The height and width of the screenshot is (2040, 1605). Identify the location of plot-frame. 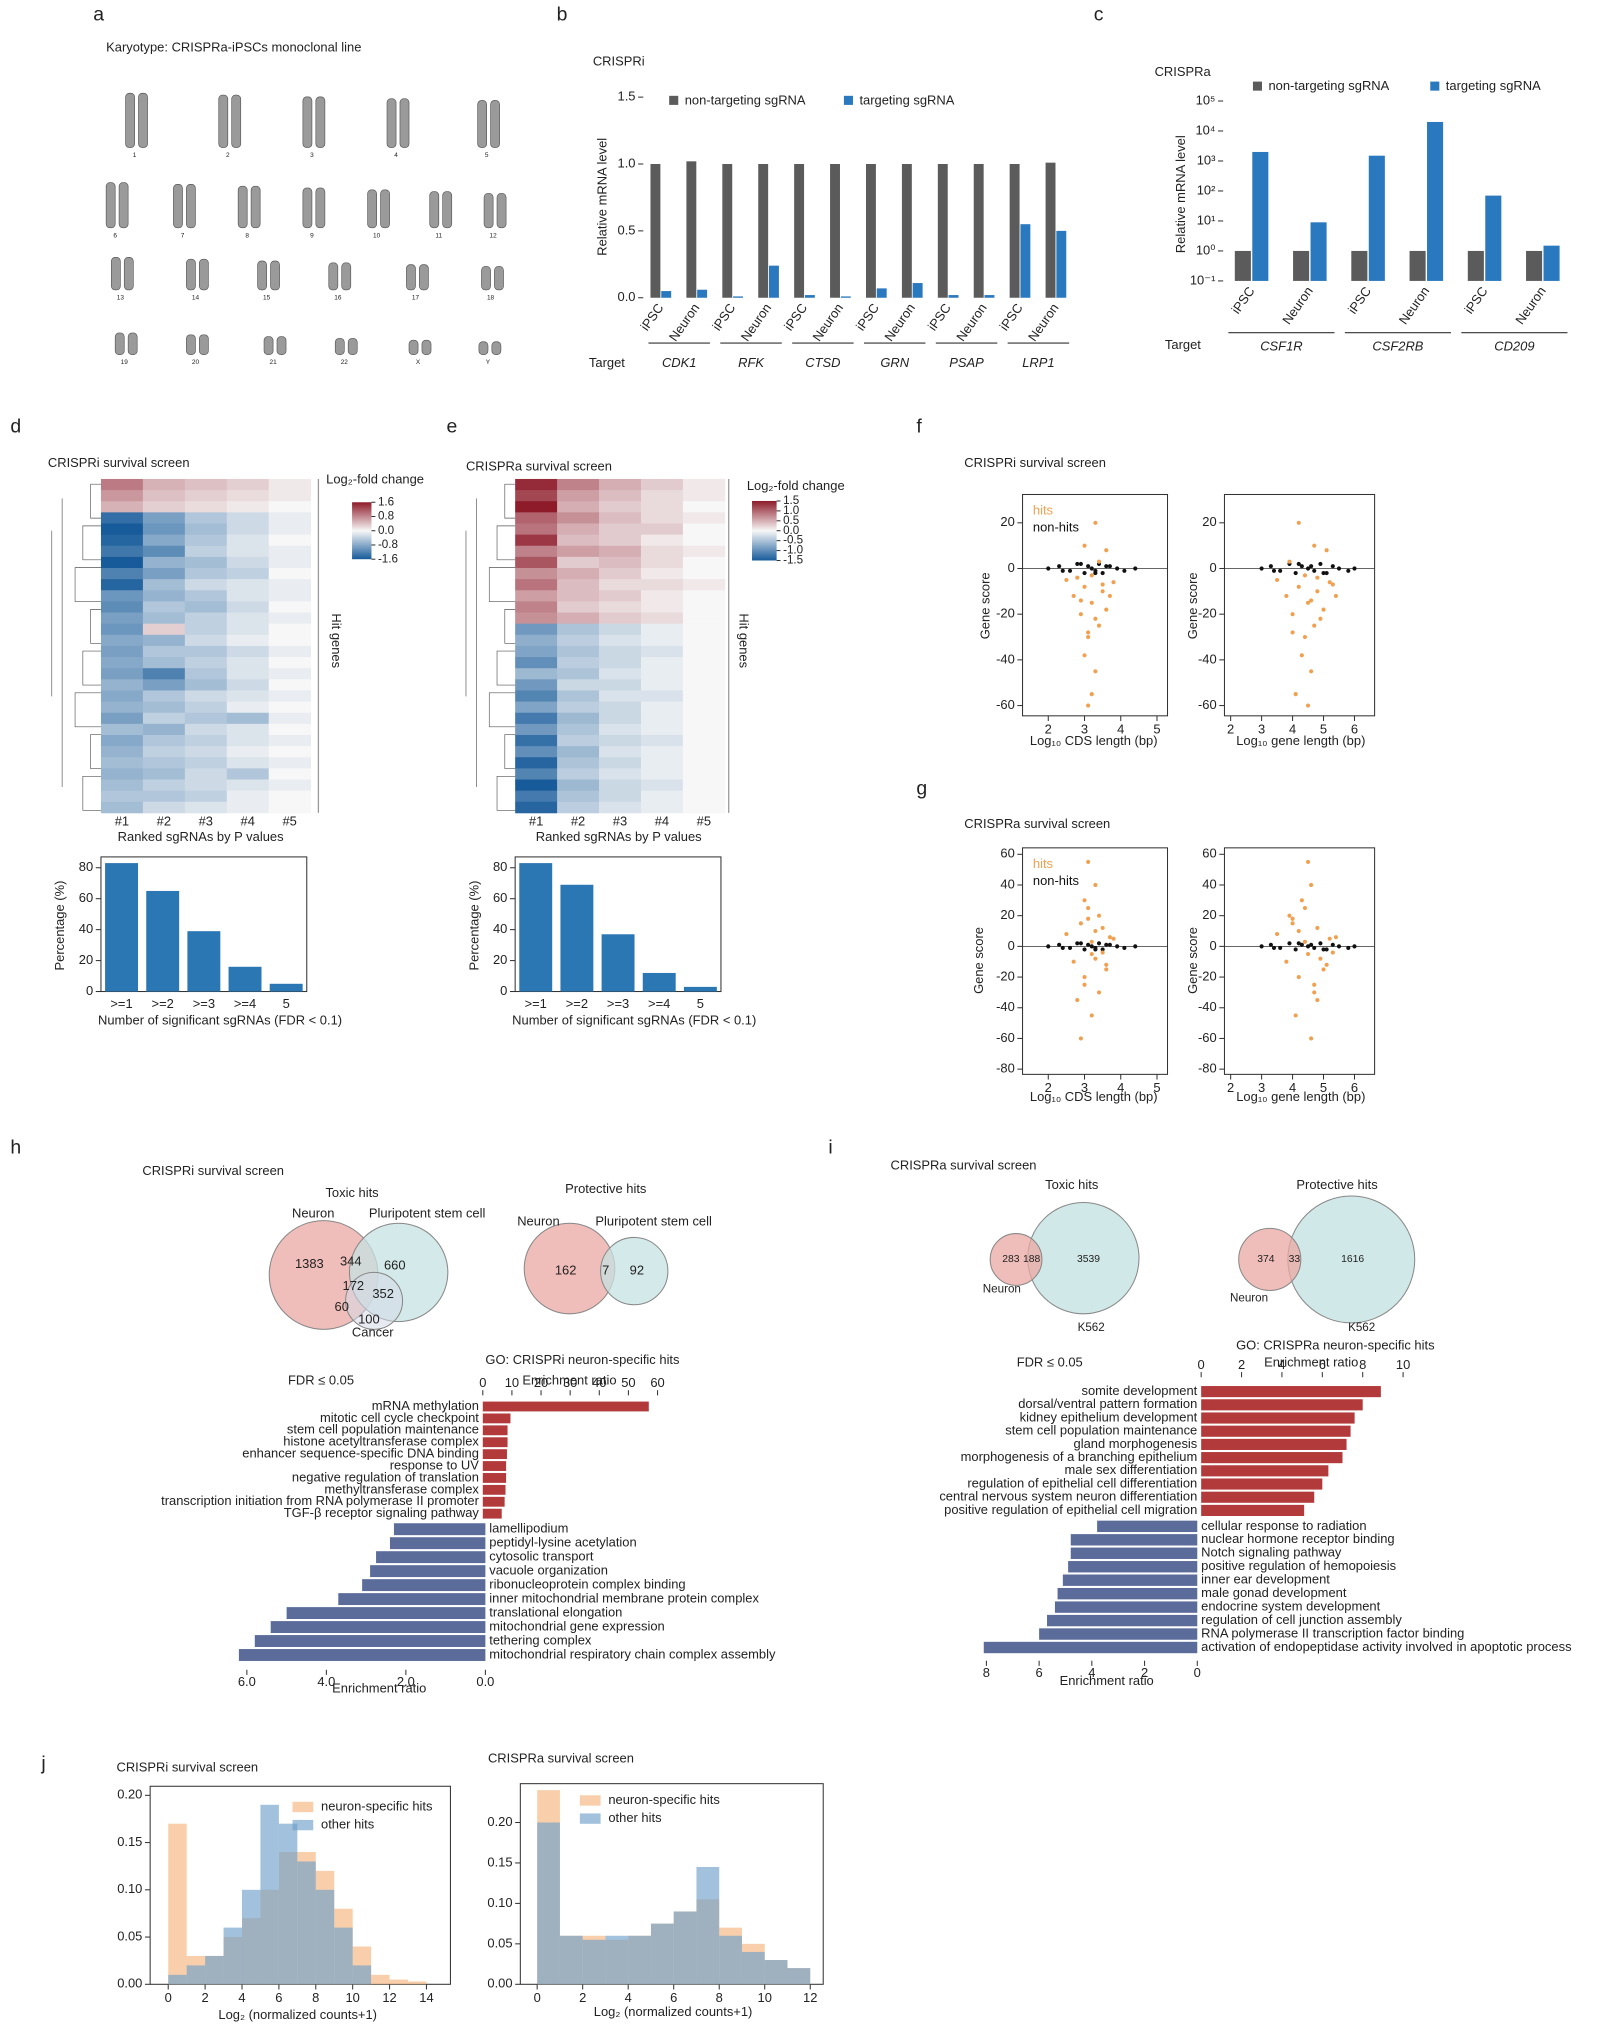
(1299, 961).